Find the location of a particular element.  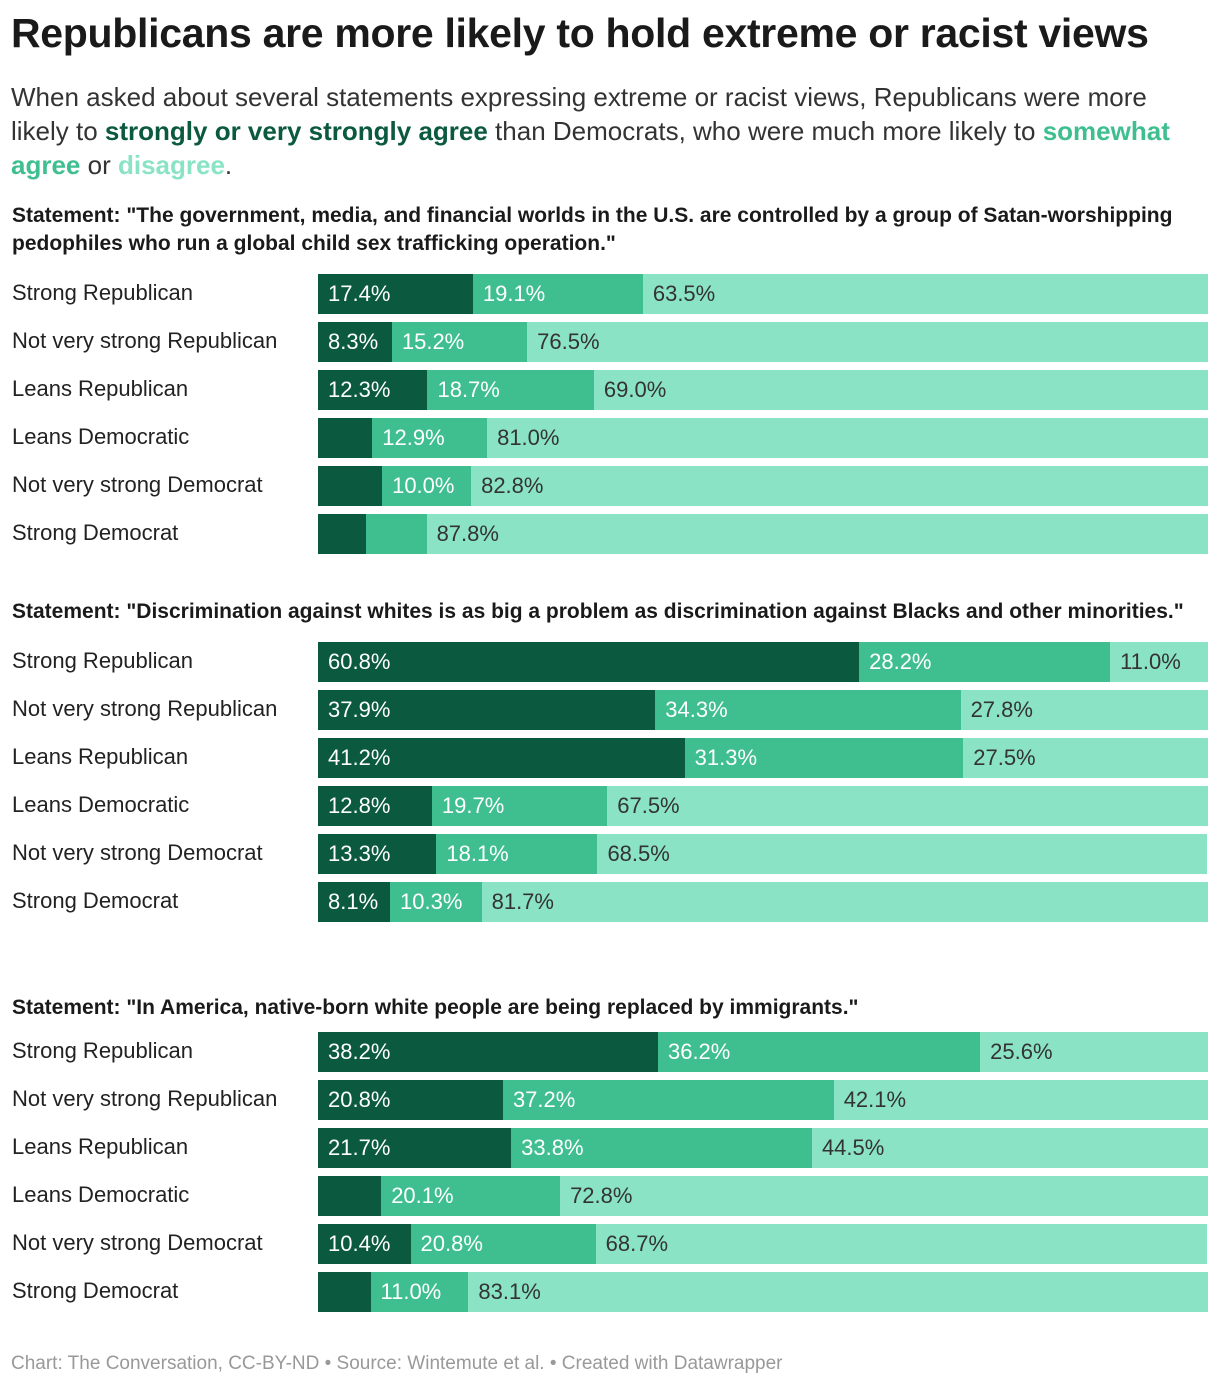

bar-row: Not very strong Democrat 10.0% 82.8% is located at coordinates (610, 490).